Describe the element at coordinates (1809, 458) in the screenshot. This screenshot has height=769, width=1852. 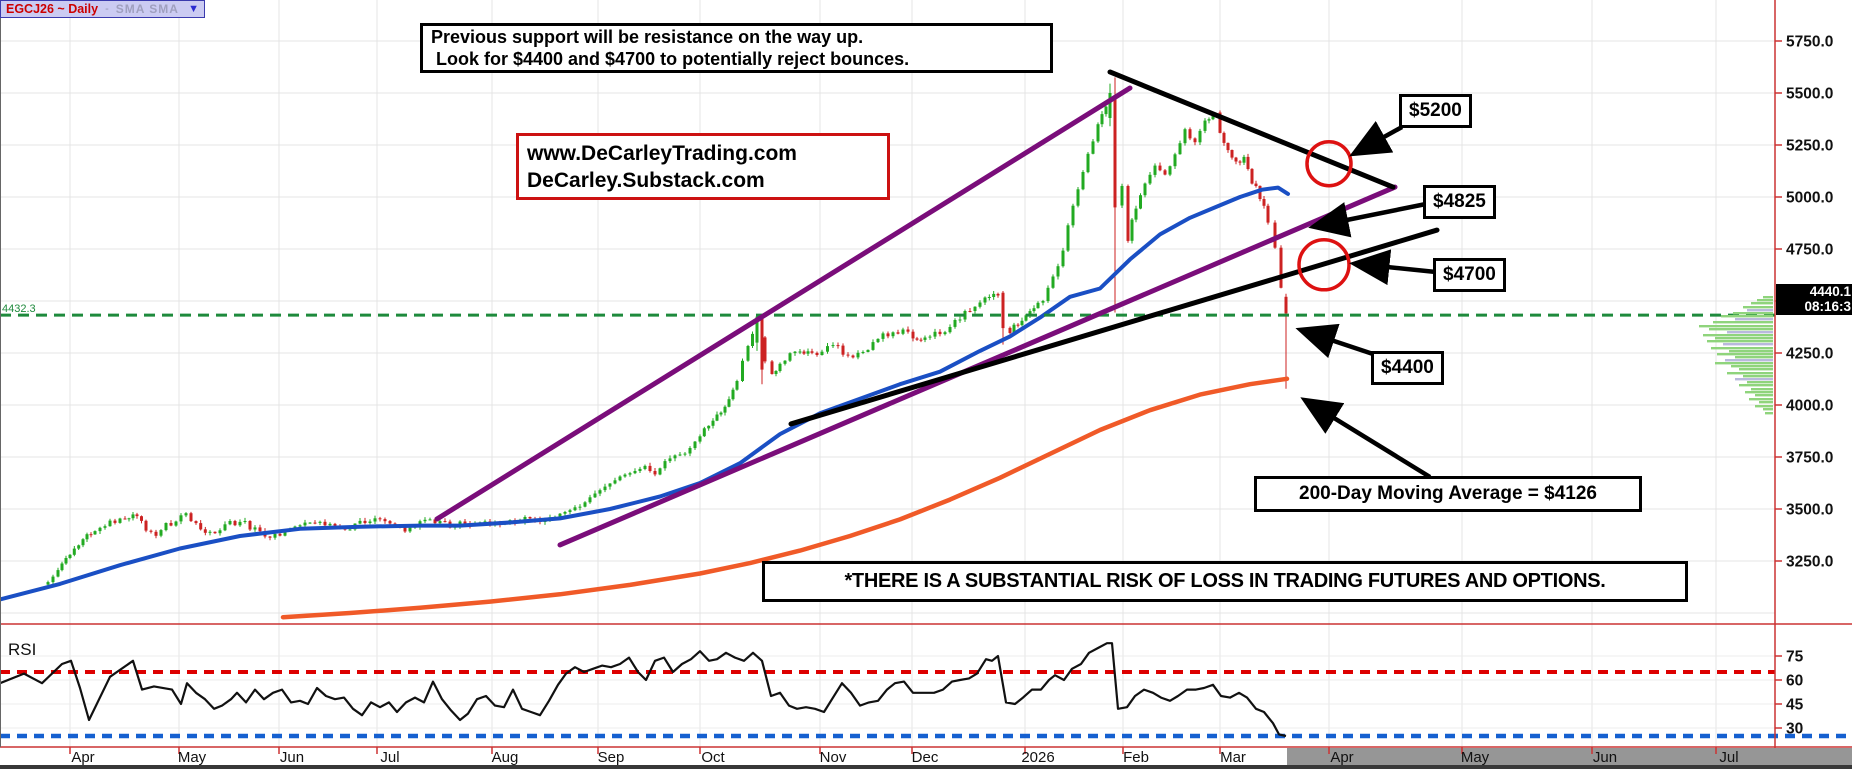
I see `y-tick-label: 3750.0` at that location.